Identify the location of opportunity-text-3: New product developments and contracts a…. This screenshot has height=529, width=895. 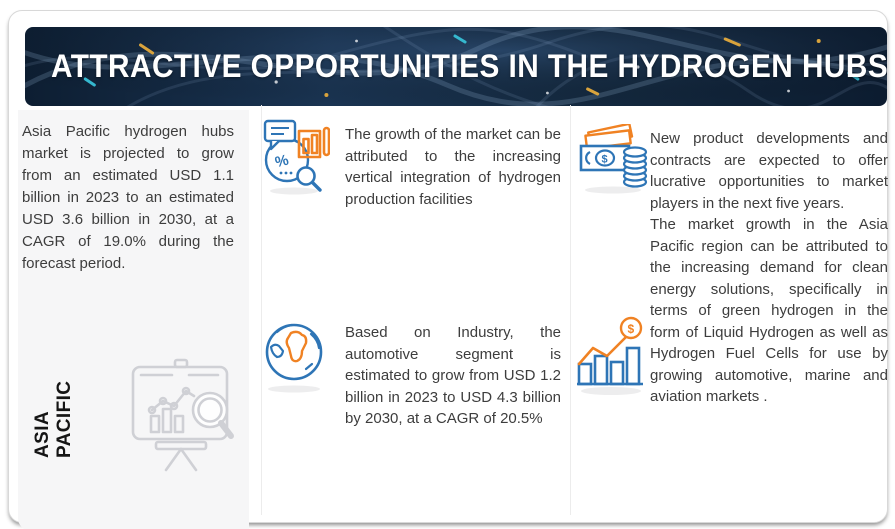
(769, 171).